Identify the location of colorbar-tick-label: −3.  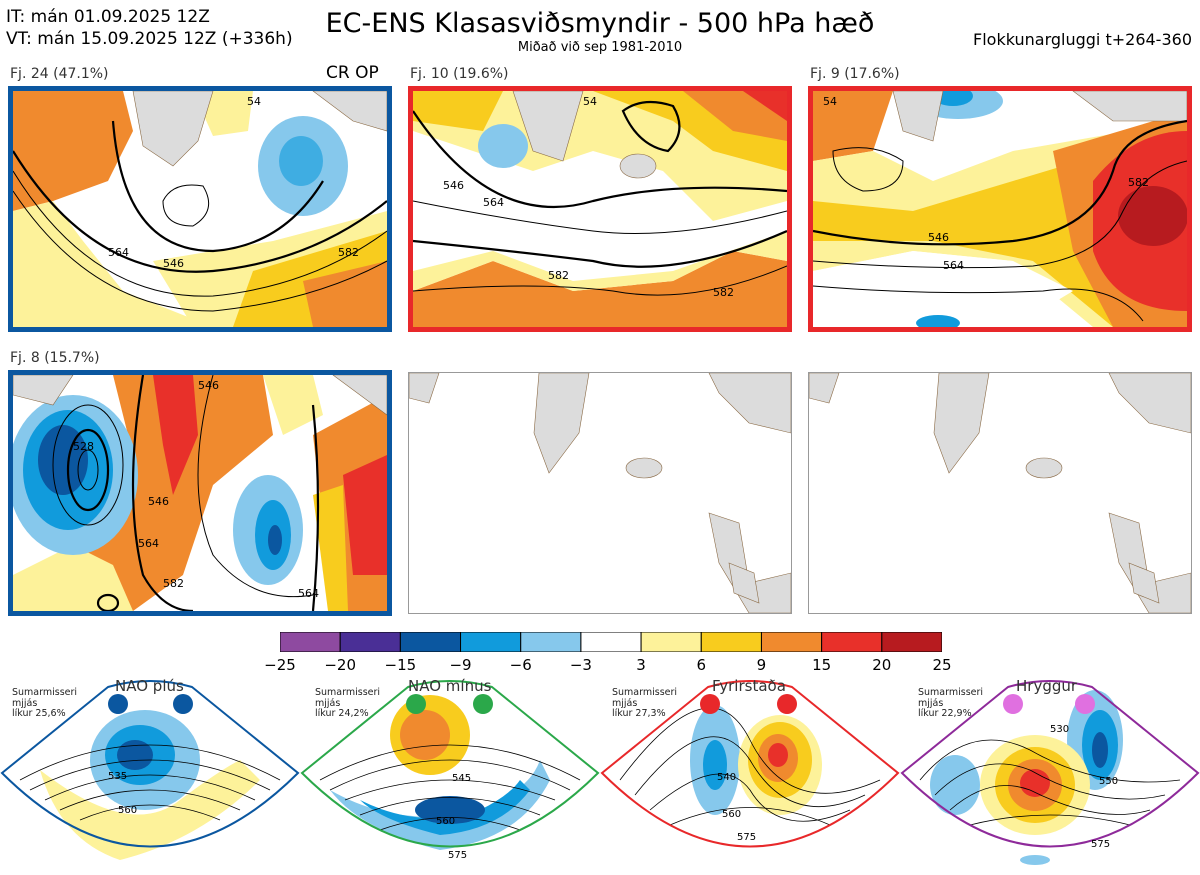
(580, 665).